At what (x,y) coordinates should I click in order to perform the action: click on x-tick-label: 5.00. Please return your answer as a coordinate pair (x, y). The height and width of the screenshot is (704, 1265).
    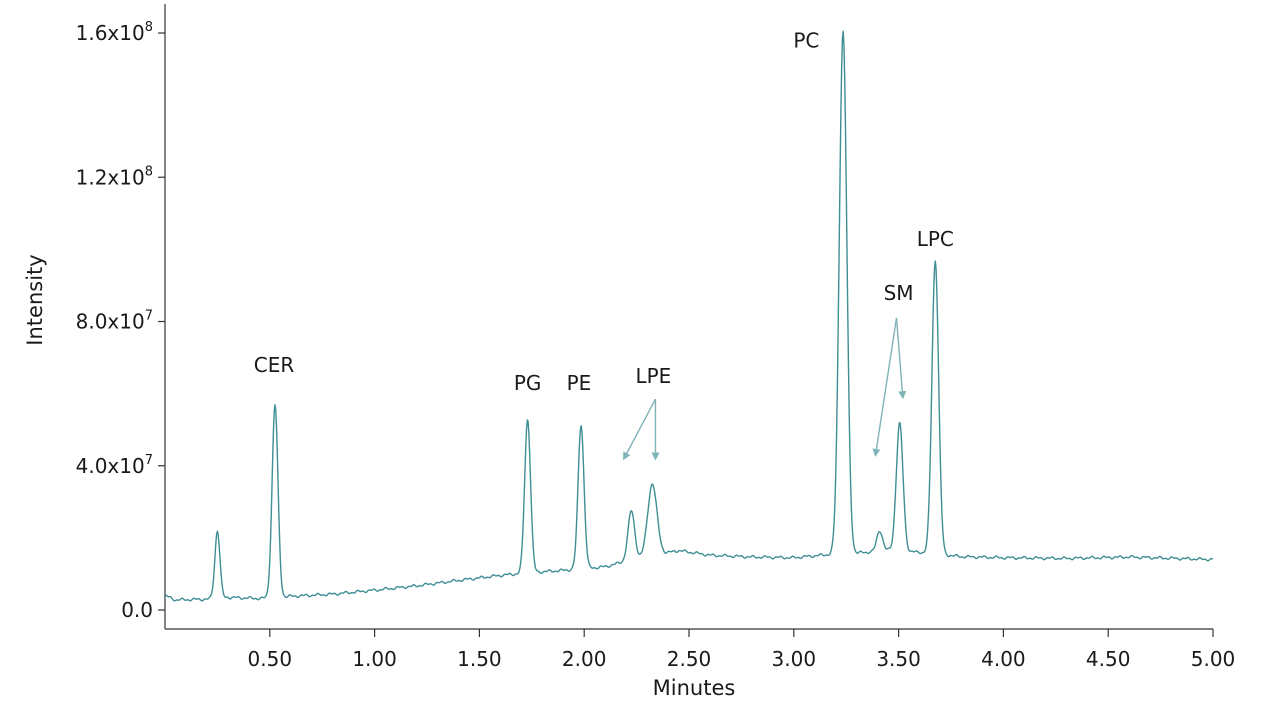
    Looking at the image, I should click on (1213, 659).